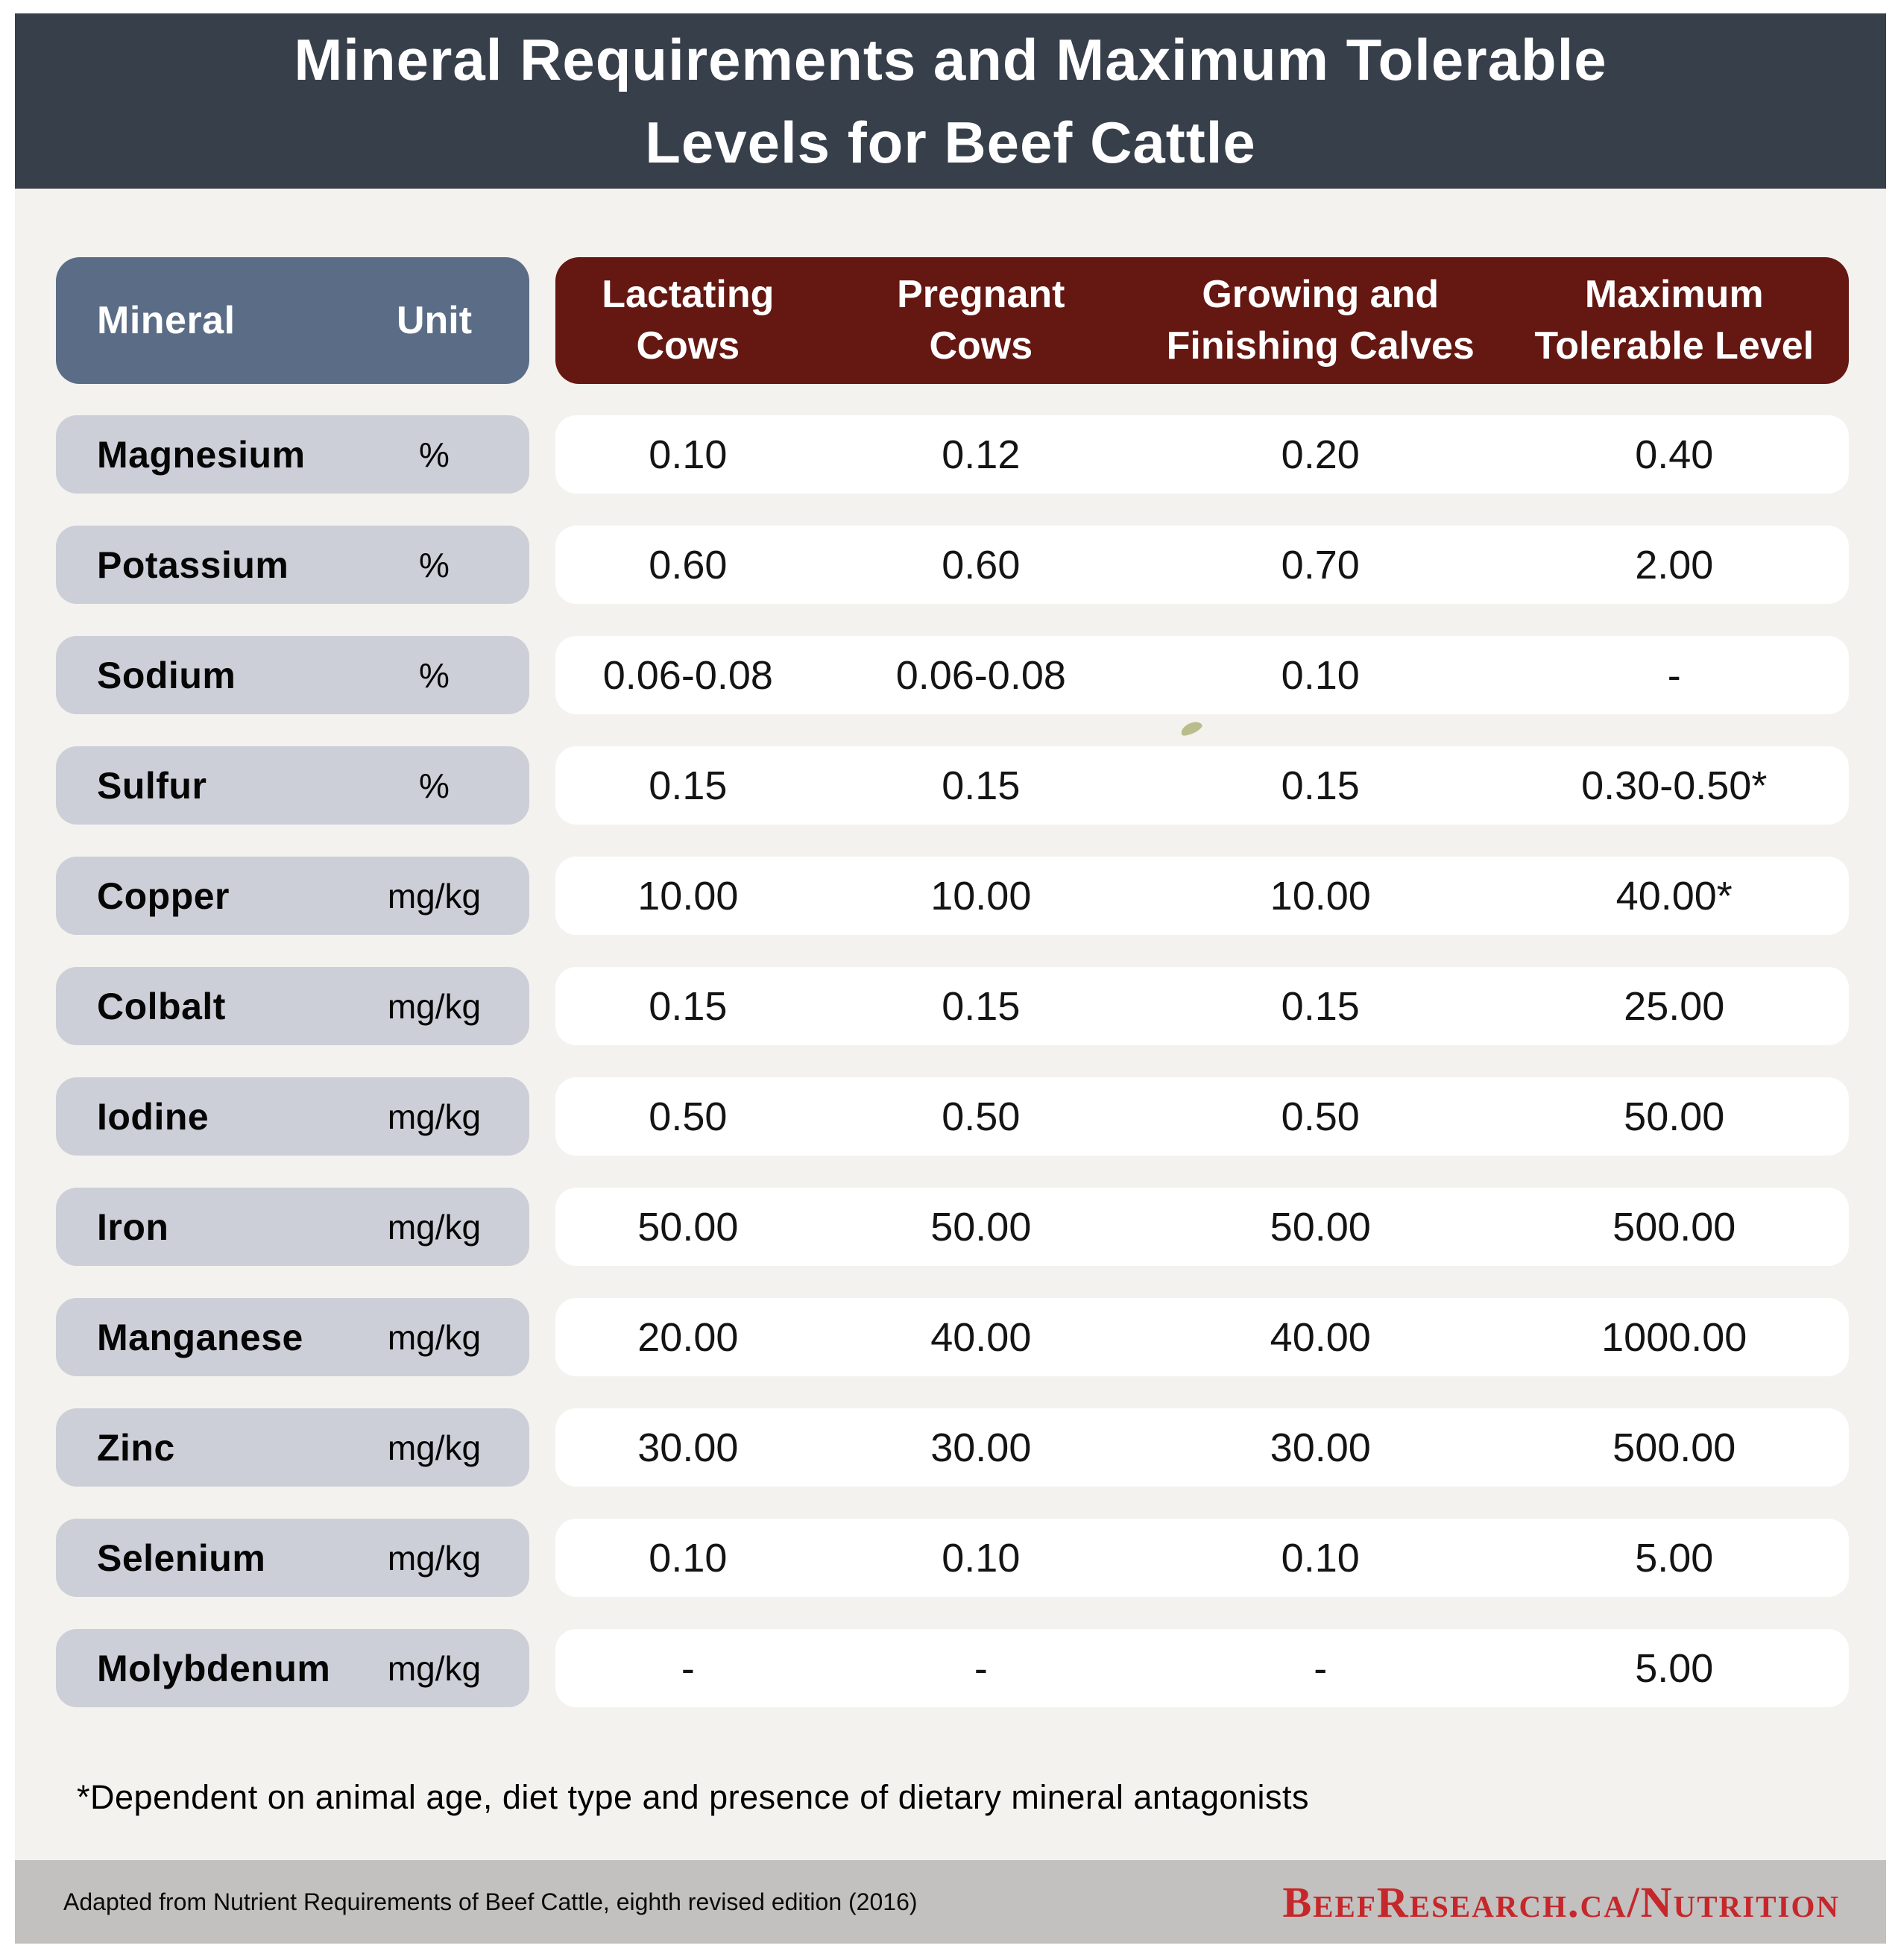 This screenshot has height=1960, width=1901. What do you see at coordinates (1202, 454) in the screenshot?
I see `row-values: 0.10 0.12 0.20 0.40` at bounding box center [1202, 454].